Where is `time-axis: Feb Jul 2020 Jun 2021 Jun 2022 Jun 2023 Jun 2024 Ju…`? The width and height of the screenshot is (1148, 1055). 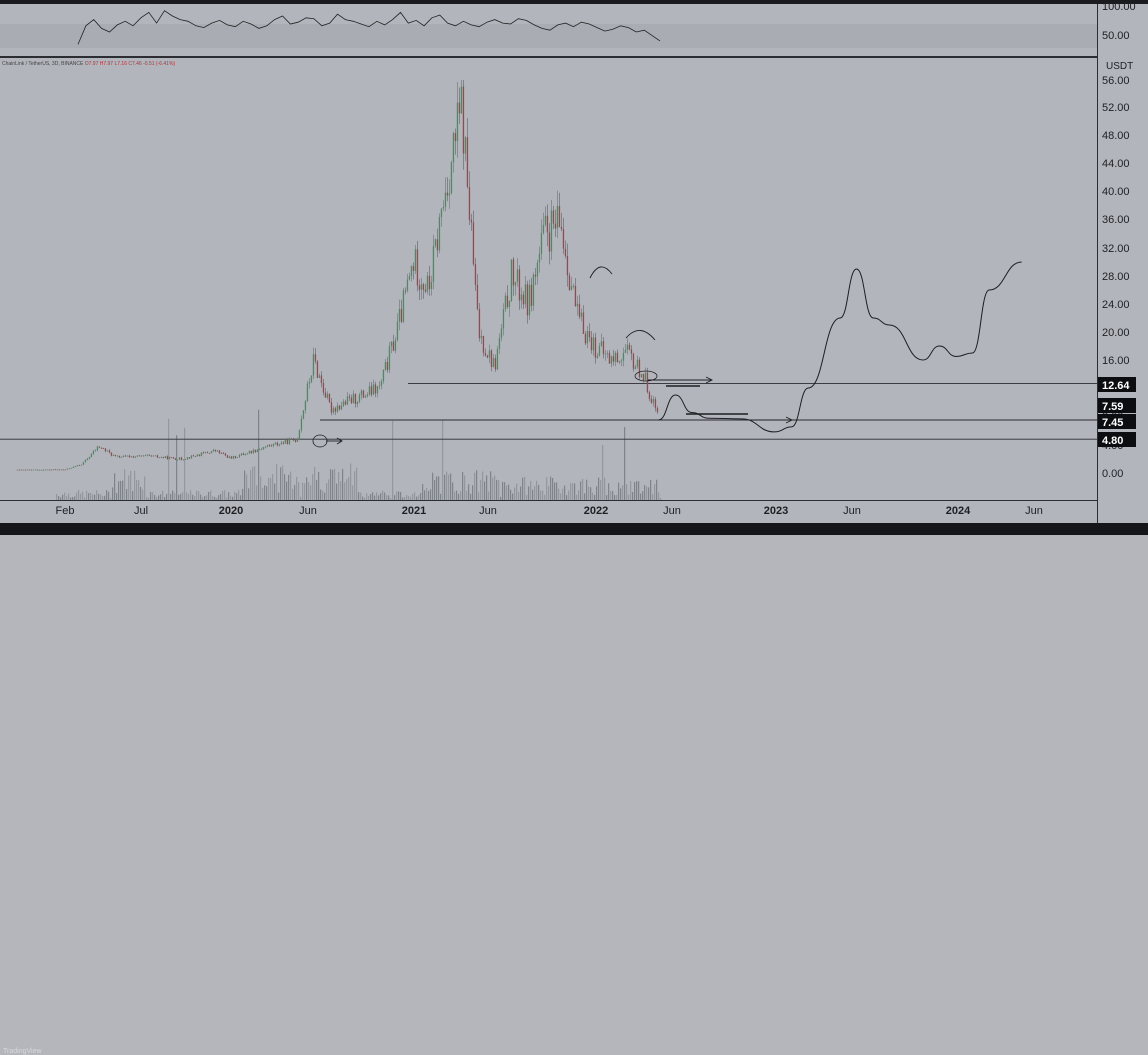
time-axis: Feb Jul 2020 Jun 2021 Jun 2022 Jun 2023 Jun 2024 Ju… is located at coordinates (549, 511).